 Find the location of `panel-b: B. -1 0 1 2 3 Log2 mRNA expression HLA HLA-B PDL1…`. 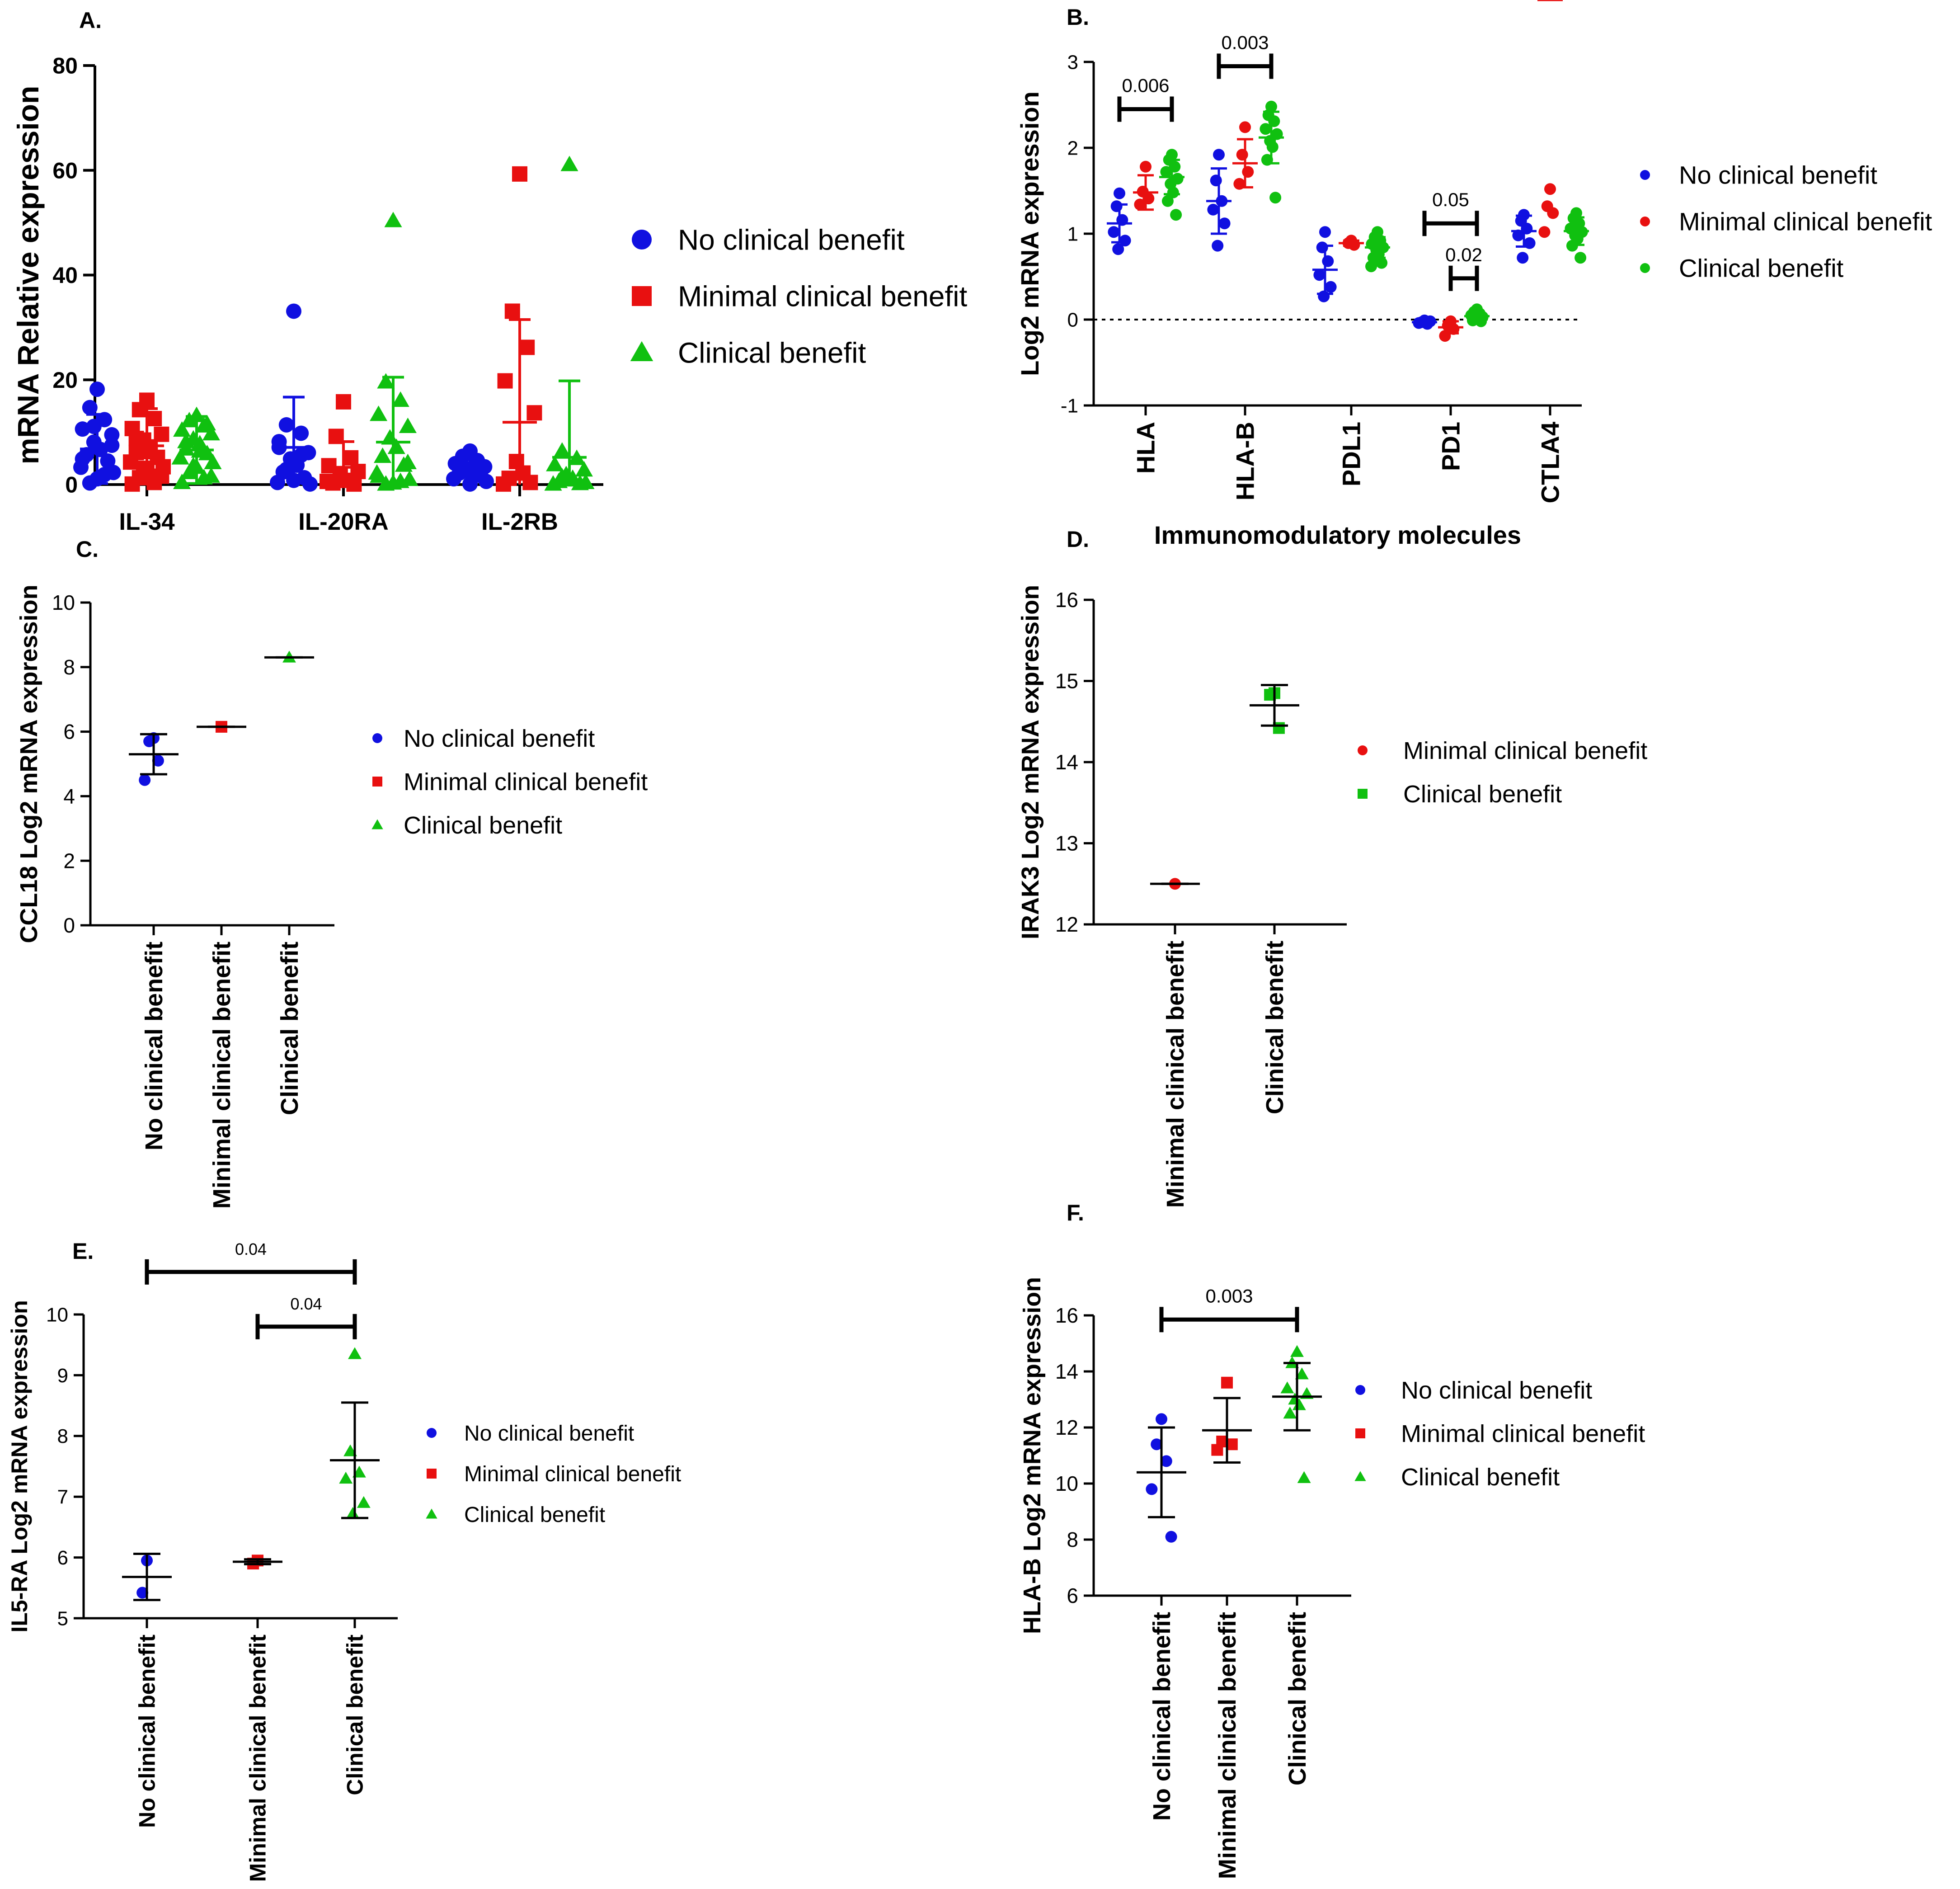

panel-b: B. -1 0 1 2 3 Log2 mRNA expression HLA HLA-B PDL1… is located at coordinates (1473, 274).